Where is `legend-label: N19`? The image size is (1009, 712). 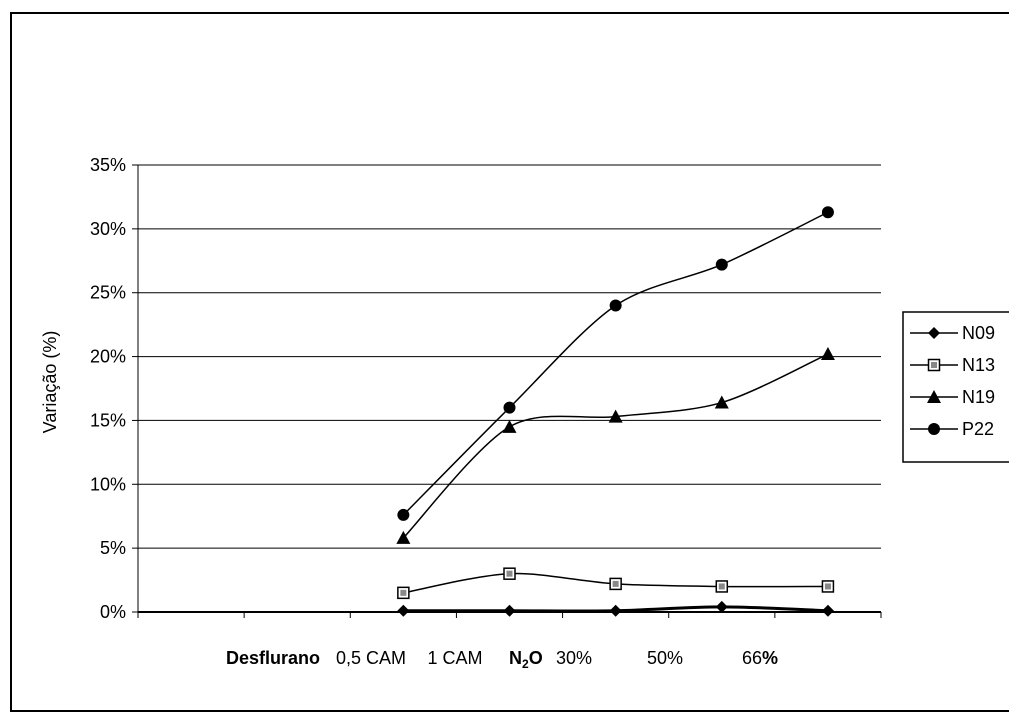
legend-label: N19 is located at coordinates (978, 397).